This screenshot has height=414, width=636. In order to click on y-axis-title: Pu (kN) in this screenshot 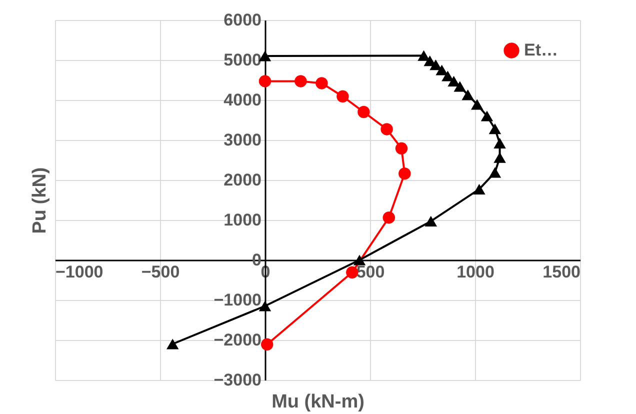, I will do `click(40, 200)`.